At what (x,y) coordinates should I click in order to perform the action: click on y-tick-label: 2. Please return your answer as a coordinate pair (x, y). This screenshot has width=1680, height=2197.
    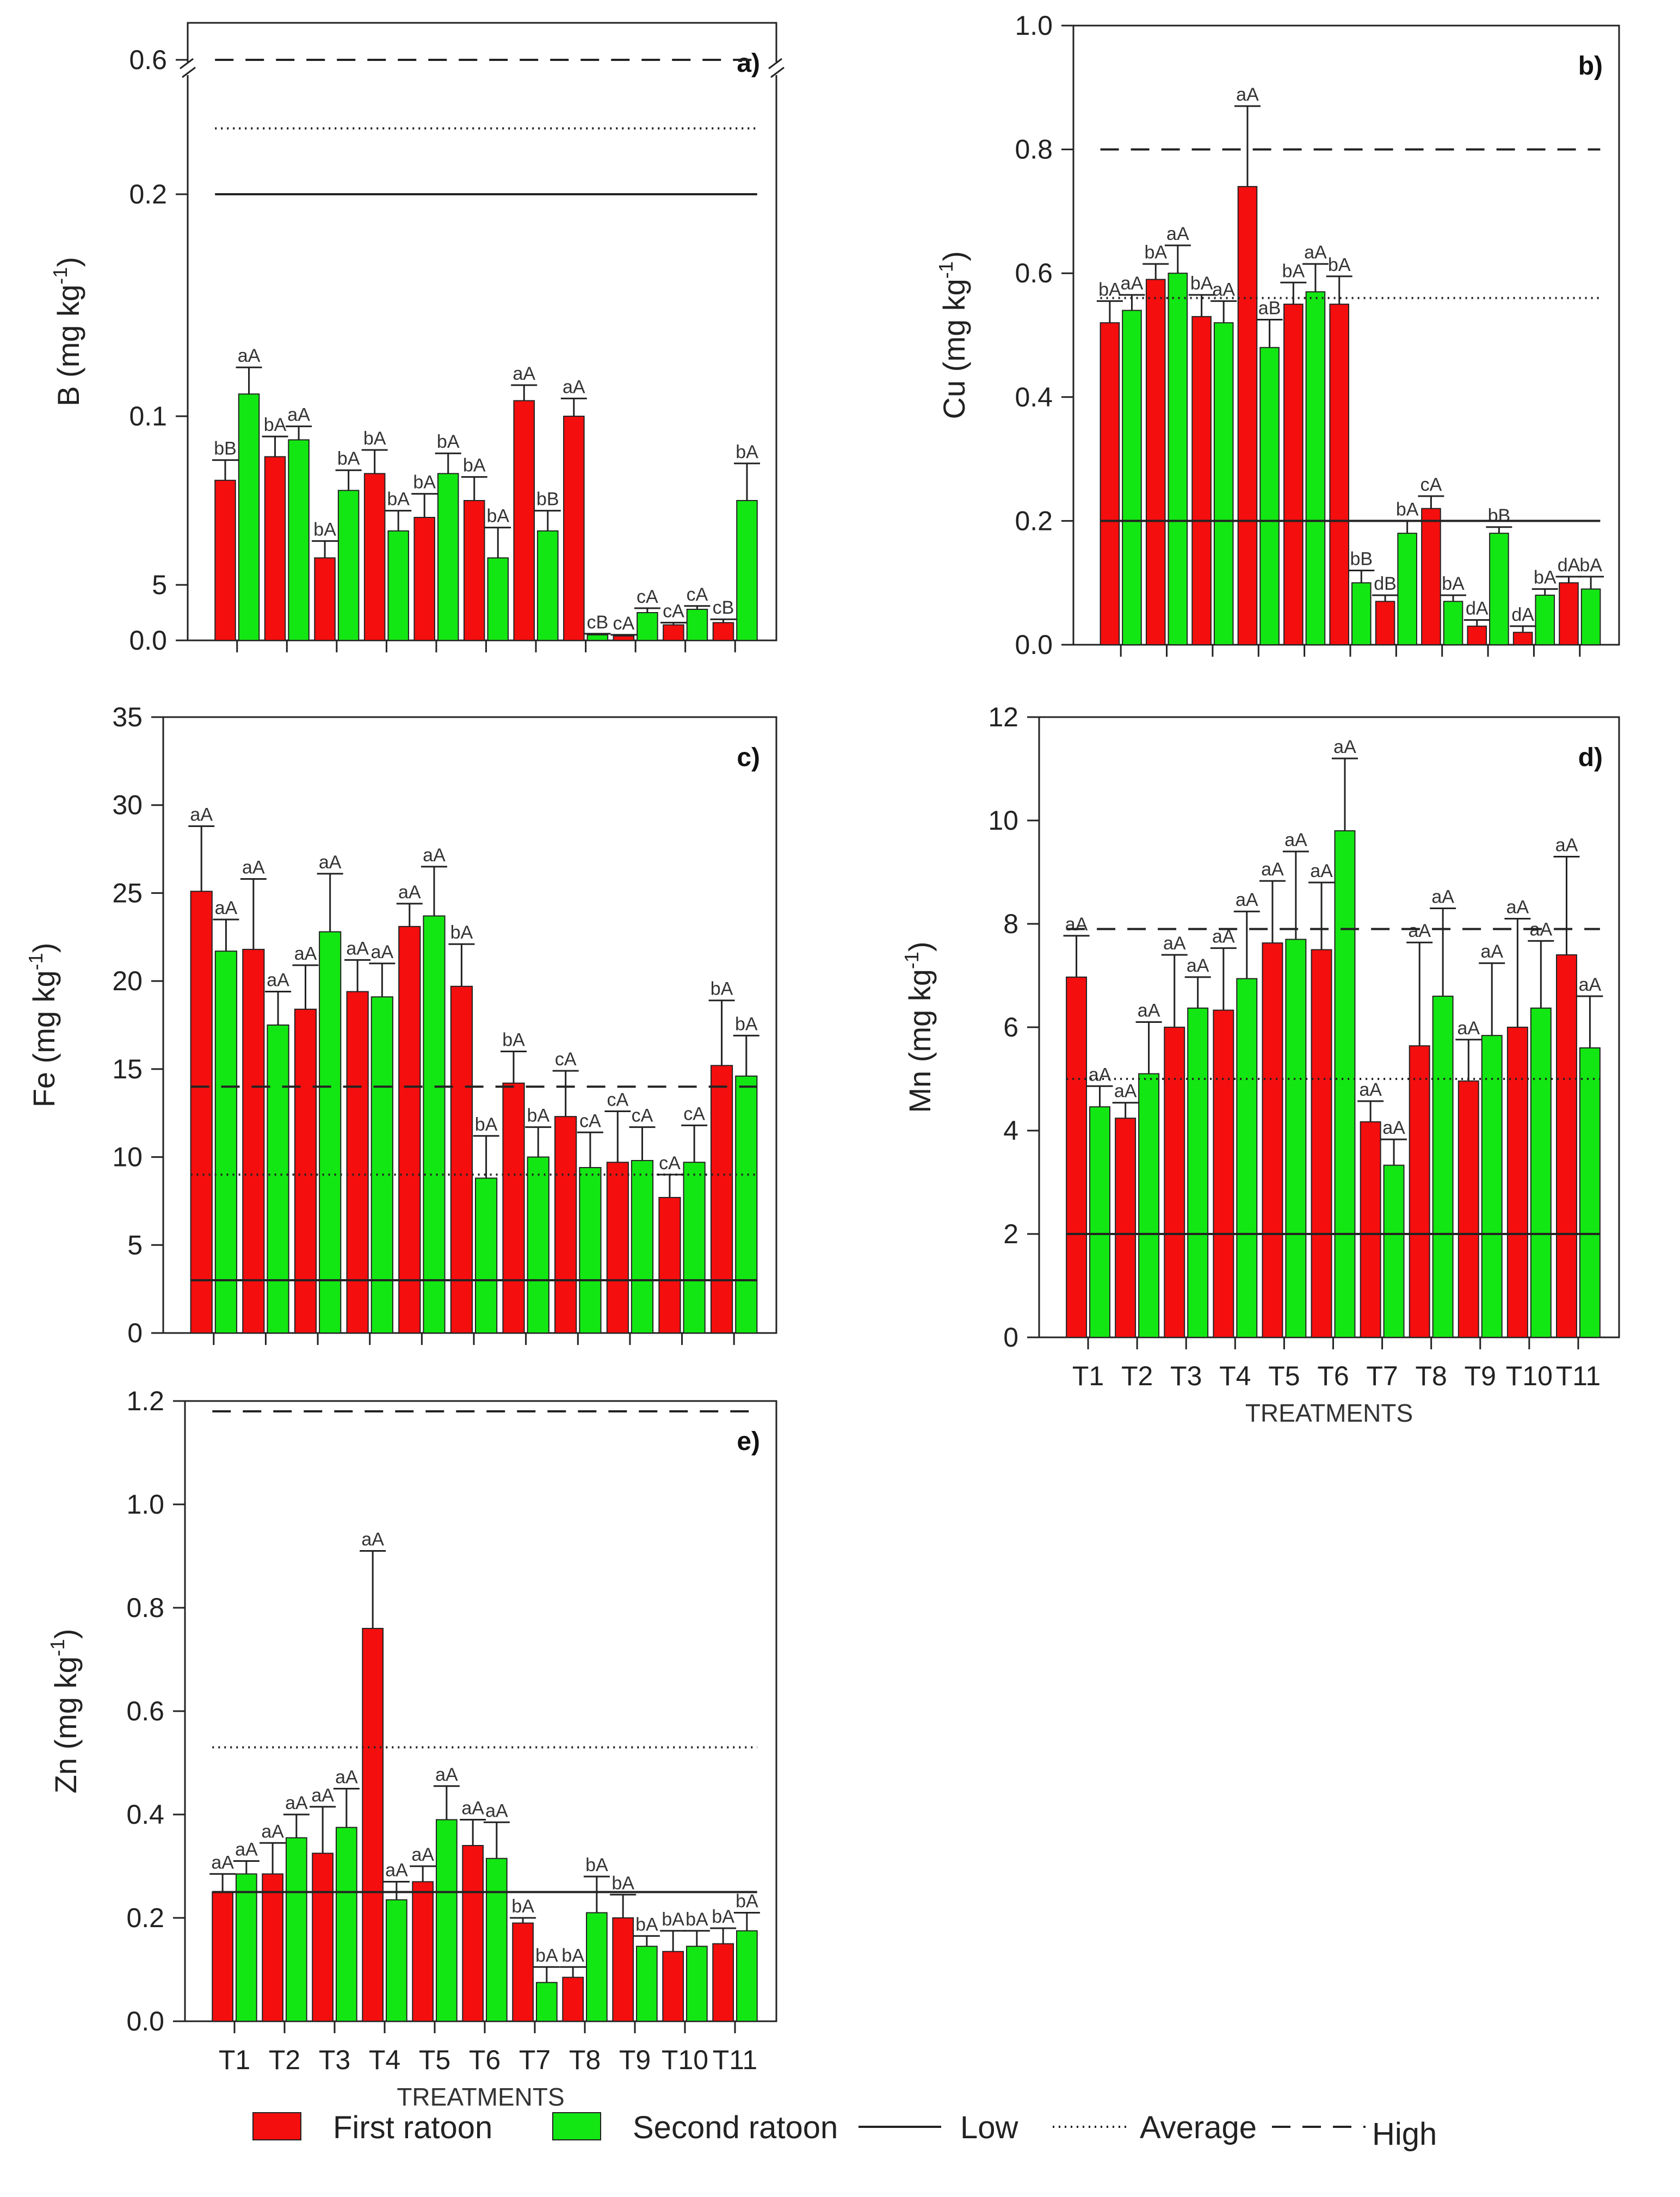
    Looking at the image, I should click on (1010, 1234).